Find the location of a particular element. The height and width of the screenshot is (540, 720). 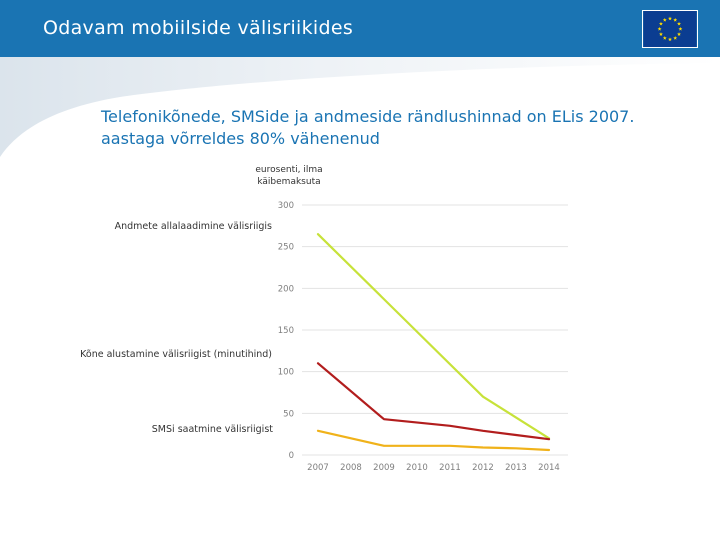

y-tick-label: 300 is located at coordinates (286, 206).